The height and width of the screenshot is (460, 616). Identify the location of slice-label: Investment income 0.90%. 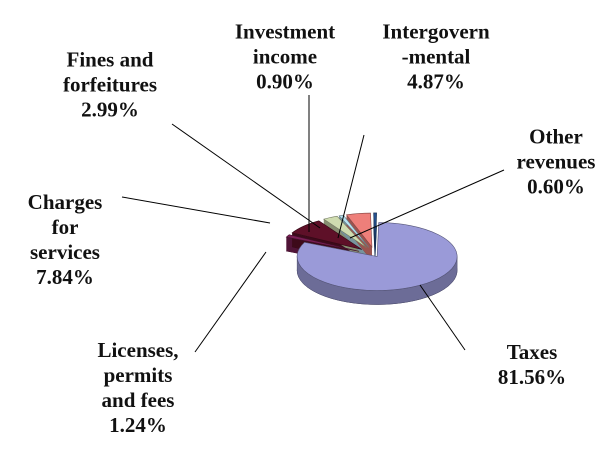
(285, 57).